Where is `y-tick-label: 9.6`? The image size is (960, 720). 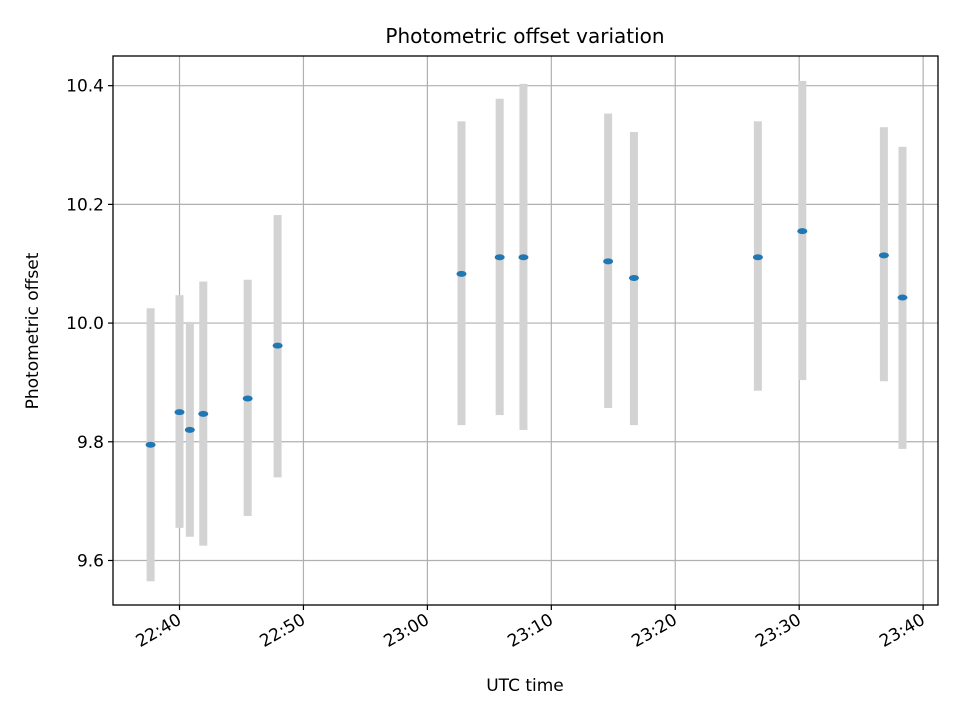
y-tick-label: 9.6 is located at coordinates (90, 561).